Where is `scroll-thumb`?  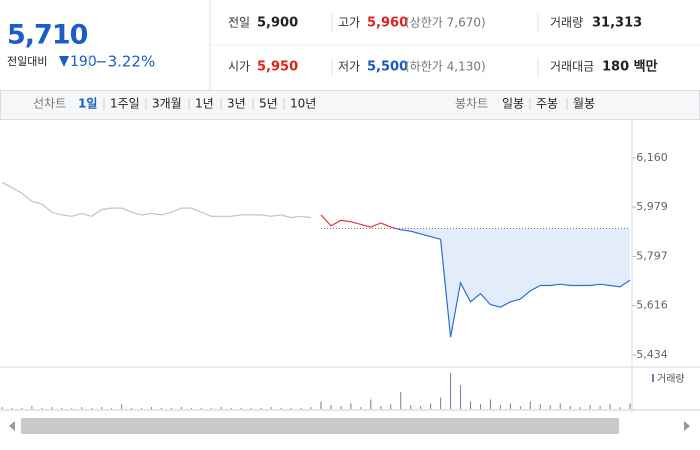
scroll-thumb is located at coordinates (320, 426).